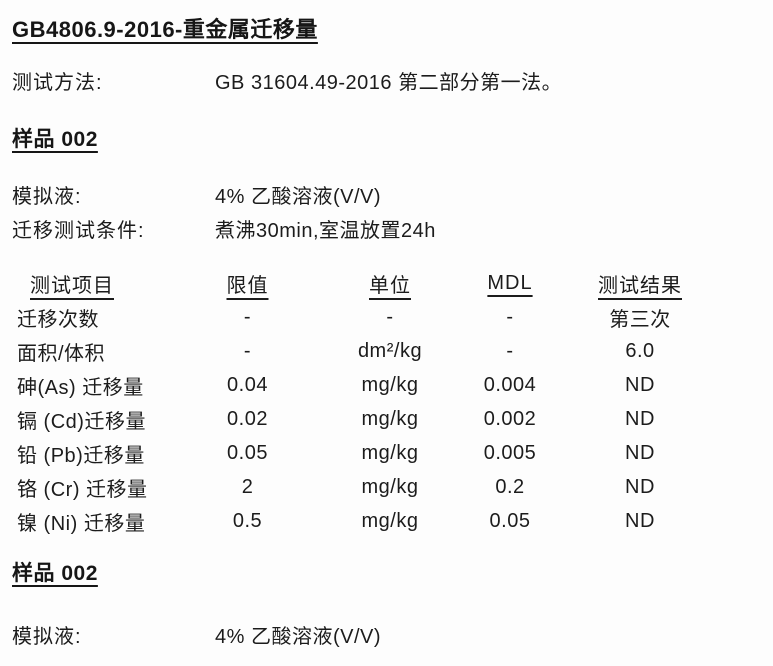  I want to click on table-row: 镍 (Ni) 迁移量 0.5 mg/kg 0.05 ND, so click(392, 521).